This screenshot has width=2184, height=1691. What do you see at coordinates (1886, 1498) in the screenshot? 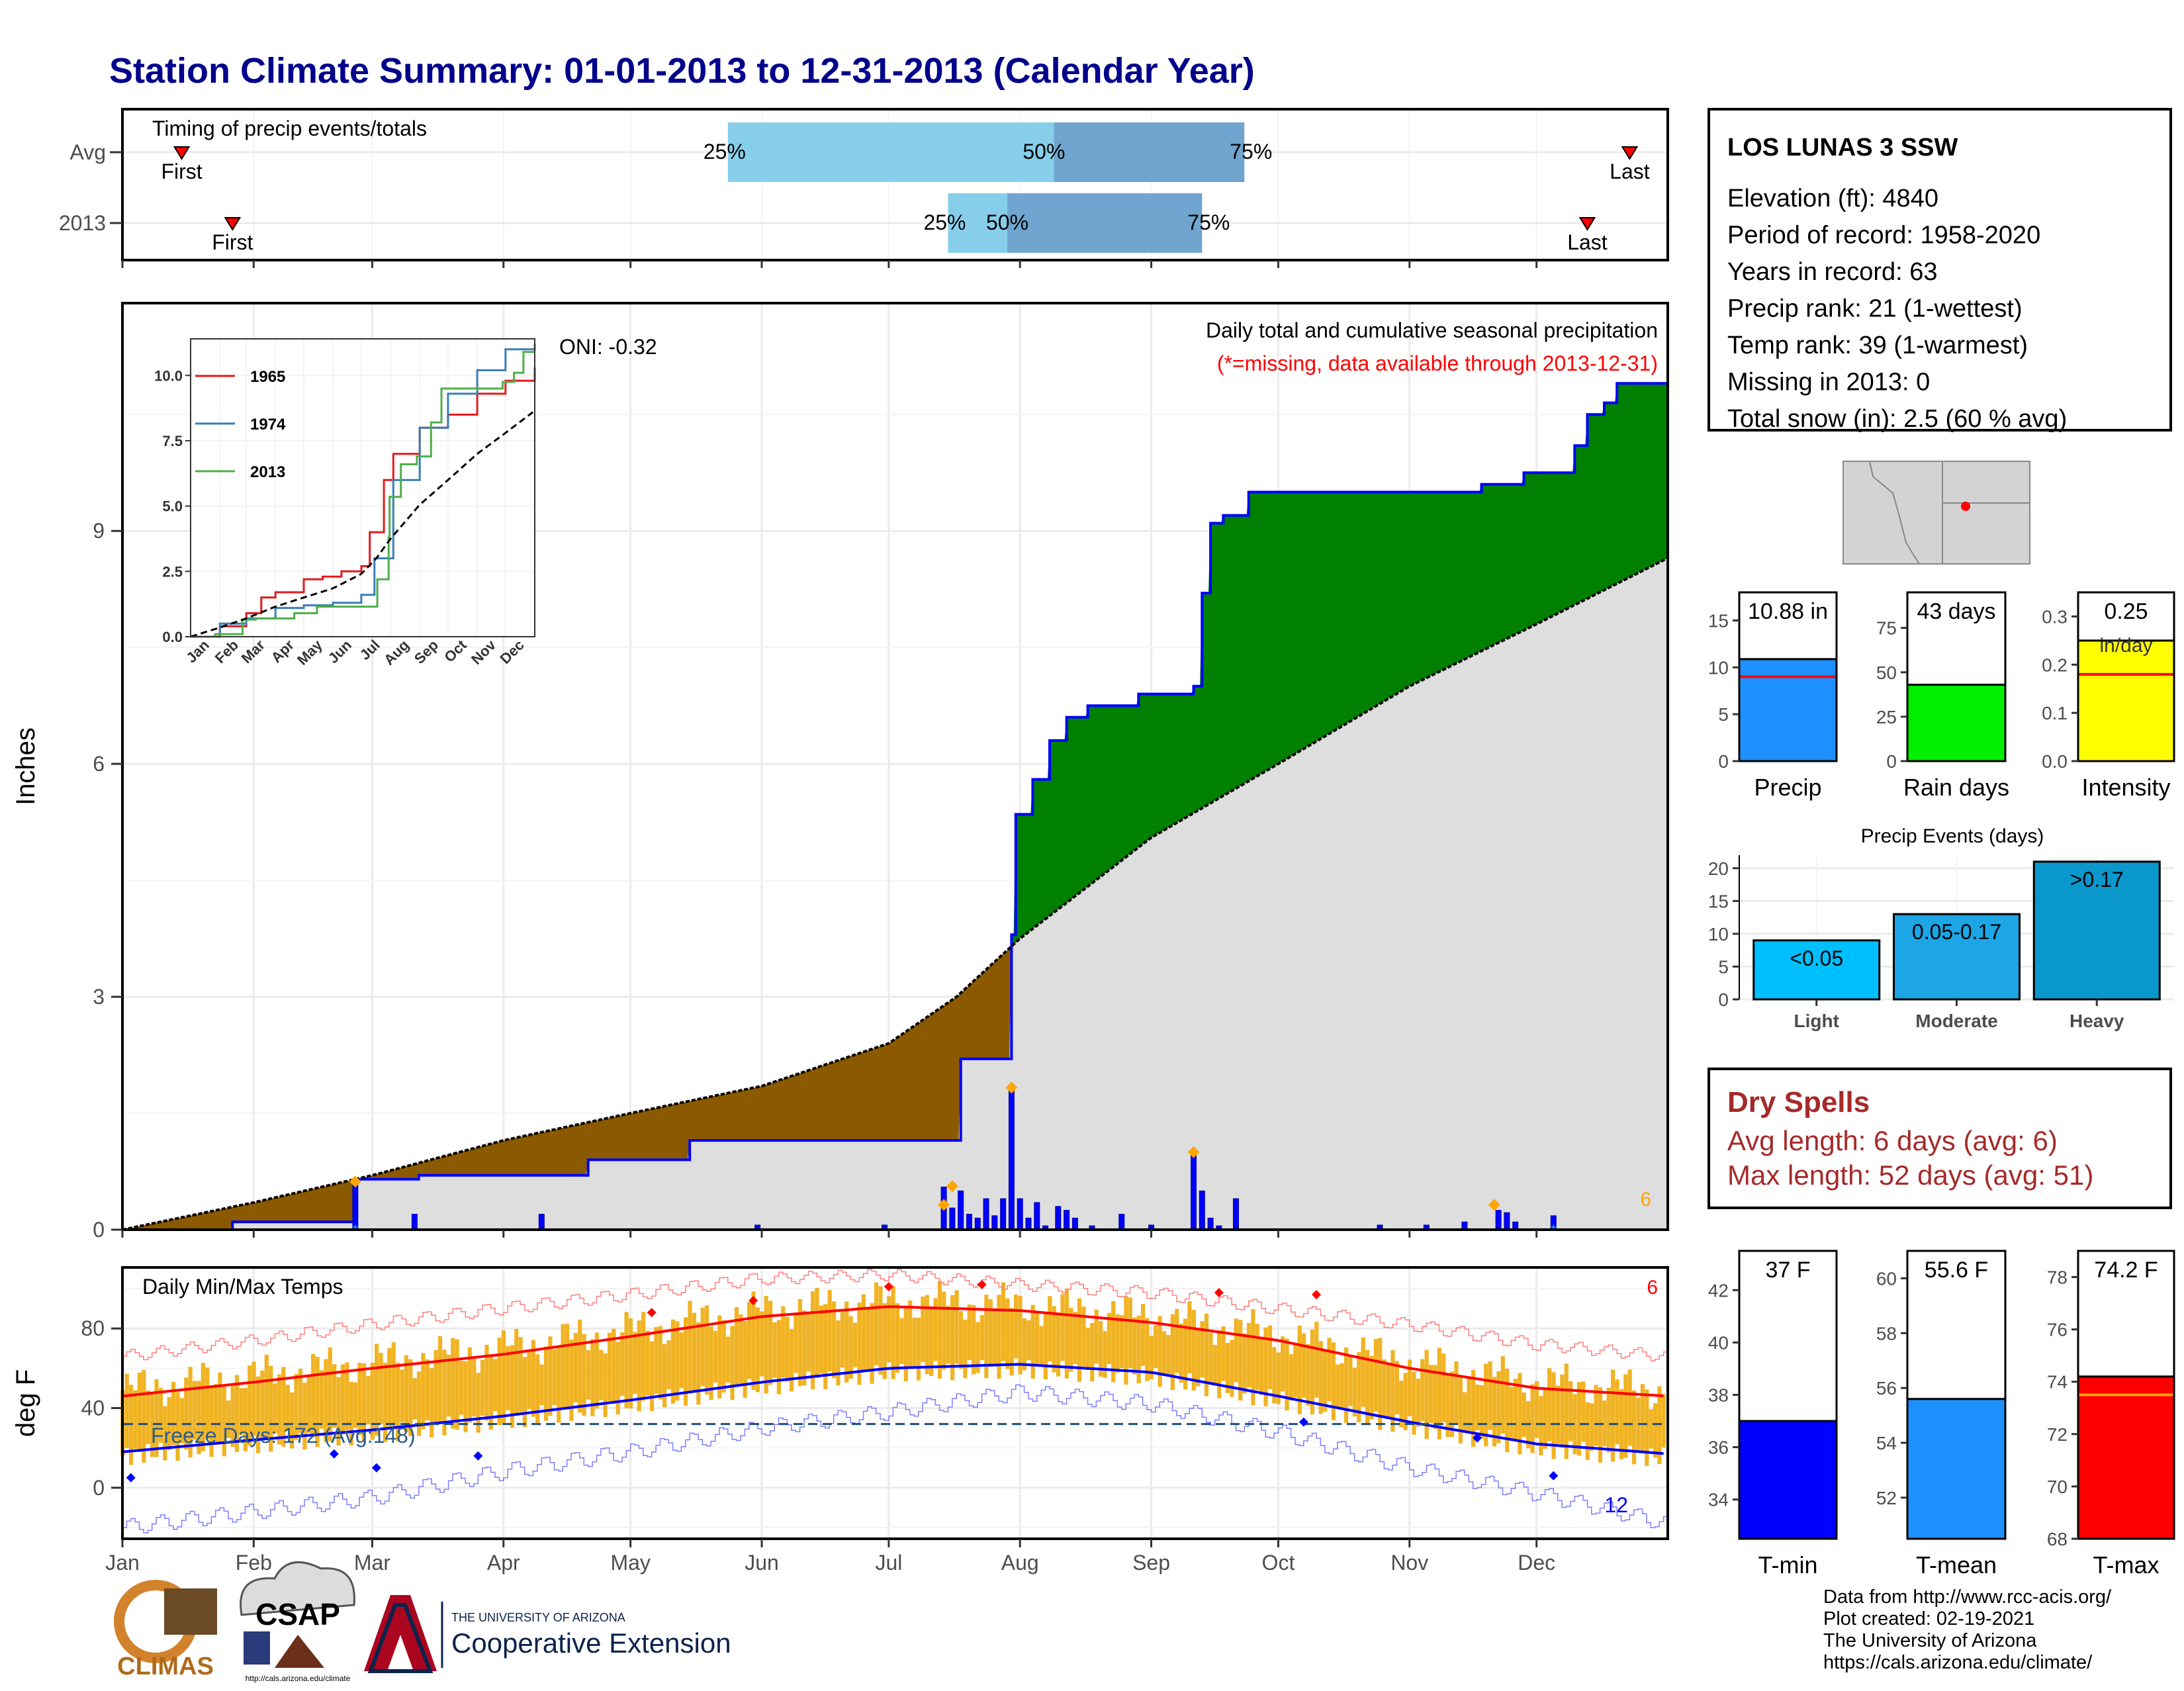
I see `temp-tmean-summary-ytick-label: 52` at bounding box center [1886, 1498].